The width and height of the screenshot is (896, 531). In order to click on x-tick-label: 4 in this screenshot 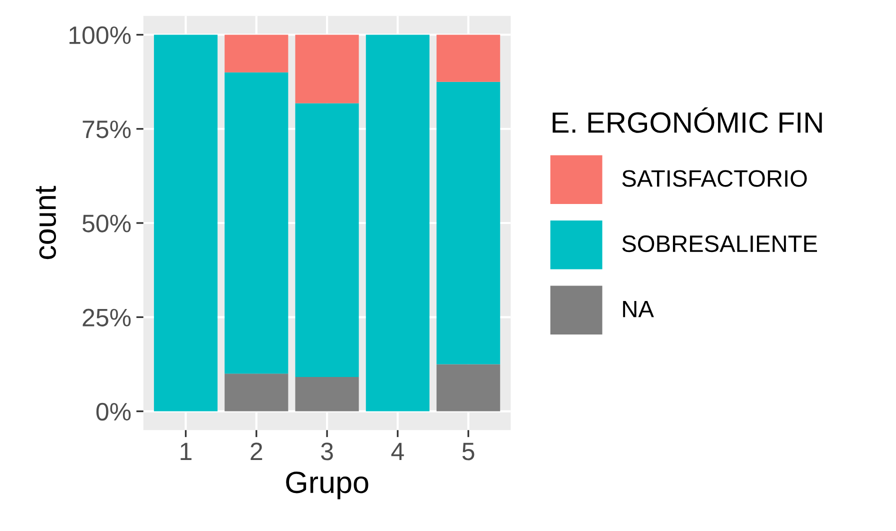, I will do `click(397, 451)`.